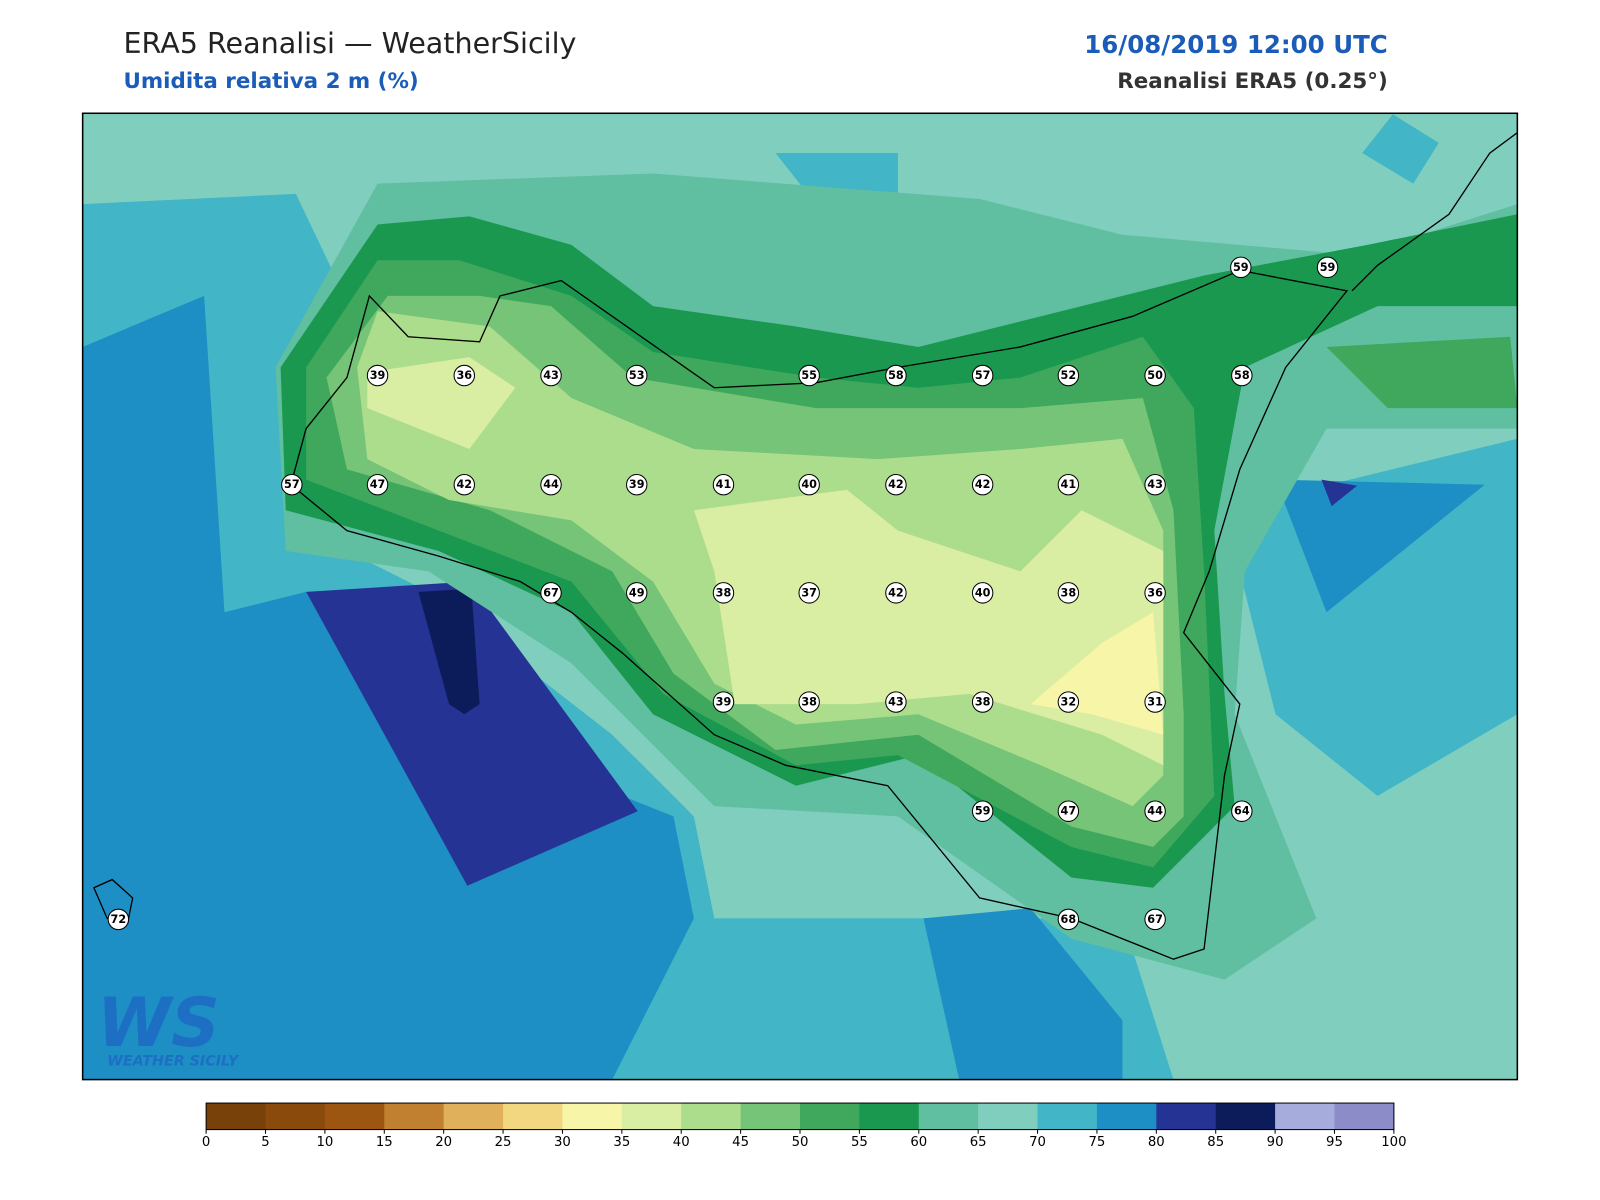 The height and width of the screenshot is (1200, 1600). I want to click on station-value: 31, so click(1155, 702).